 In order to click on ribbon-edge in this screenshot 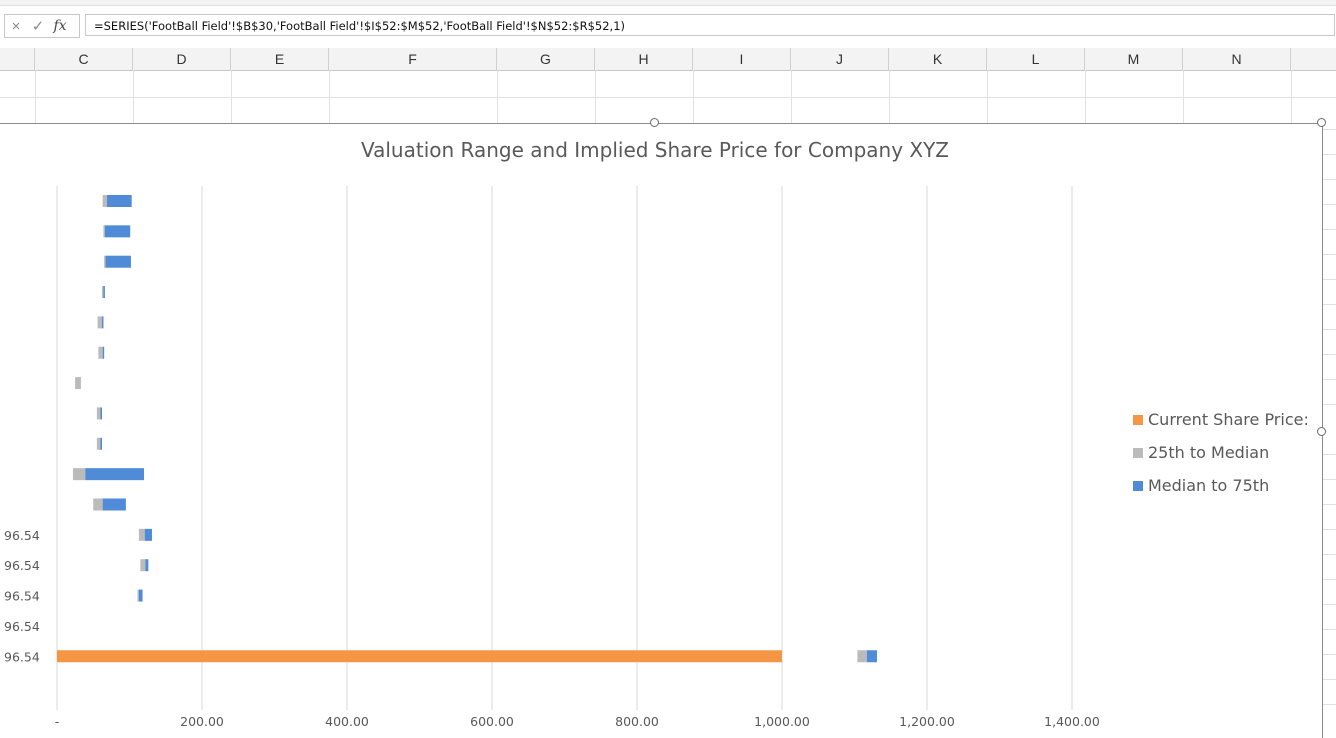, I will do `click(668, 3)`.